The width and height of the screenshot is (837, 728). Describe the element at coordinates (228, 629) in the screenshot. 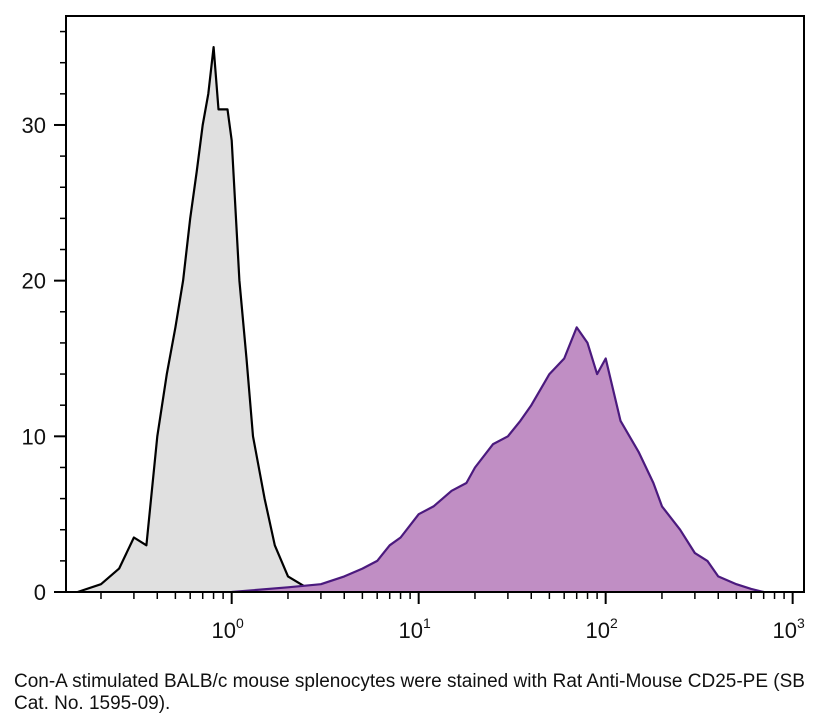

I see `x-tick-label: 10⁰` at that location.